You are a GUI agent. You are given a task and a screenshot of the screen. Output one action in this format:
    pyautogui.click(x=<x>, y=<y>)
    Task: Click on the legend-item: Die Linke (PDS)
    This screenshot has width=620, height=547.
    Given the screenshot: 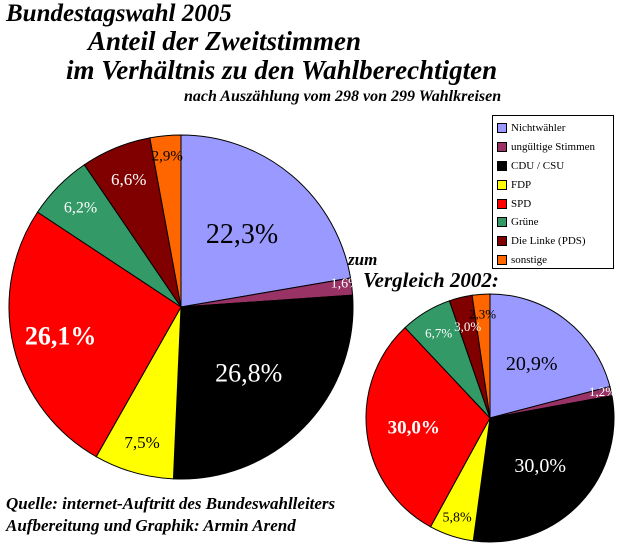 What is the action you would take?
    pyautogui.click(x=555, y=241)
    